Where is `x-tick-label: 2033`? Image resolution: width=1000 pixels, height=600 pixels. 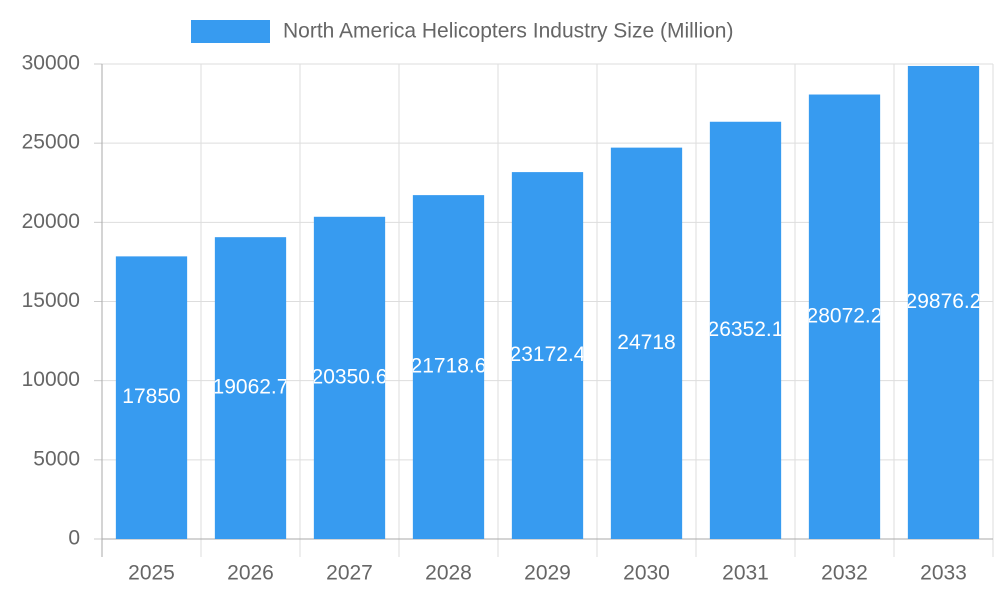 x-tick-label: 2033 is located at coordinates (943, 573).